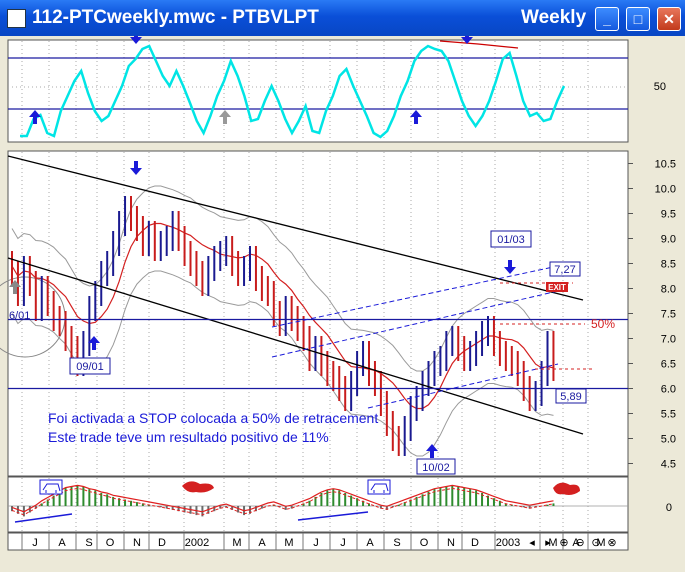 The height and width of the screenshot is (572, 685). I want to click on title-bar: 112-PTCweekly.mwc - PTBVLPT Weekly _ □ ✕, so click(342, 18).